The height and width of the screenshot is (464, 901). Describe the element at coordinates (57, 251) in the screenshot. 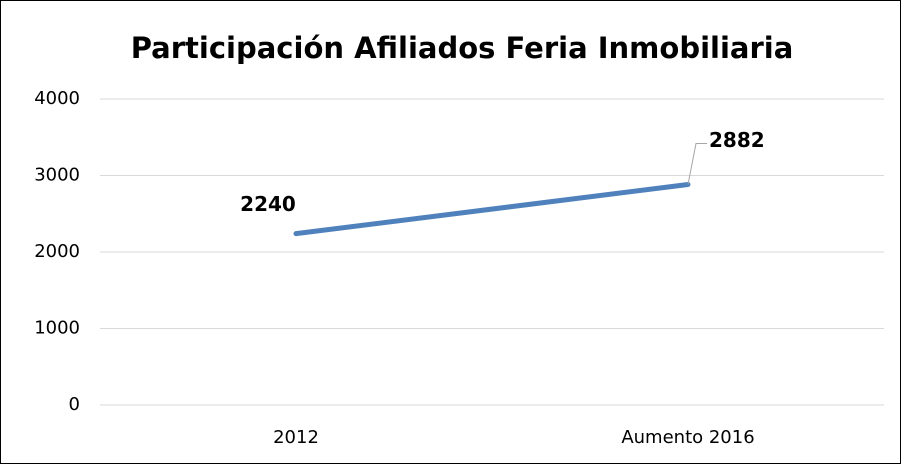

I see `y-tick-label: 2000` at that location.